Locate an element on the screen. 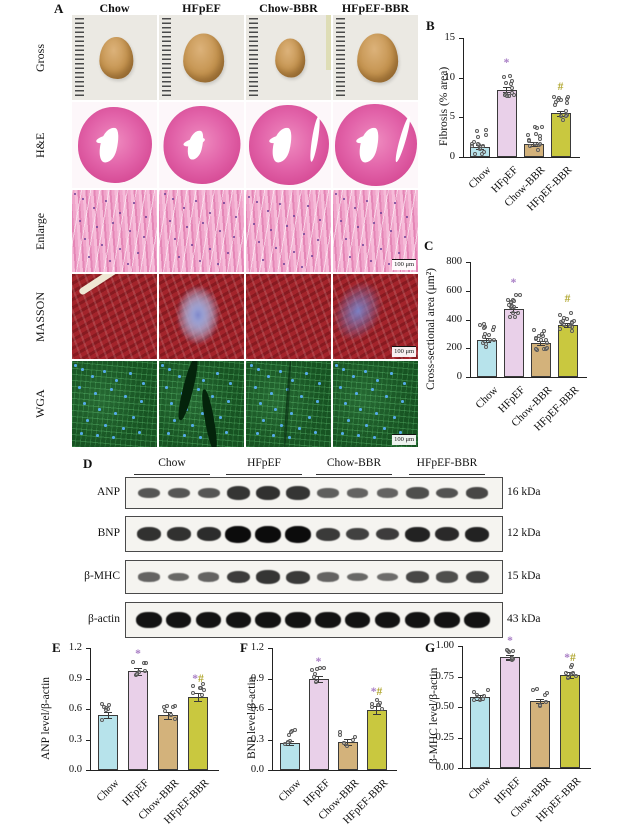  significance-marker: * is located at coordinates (514, 283).